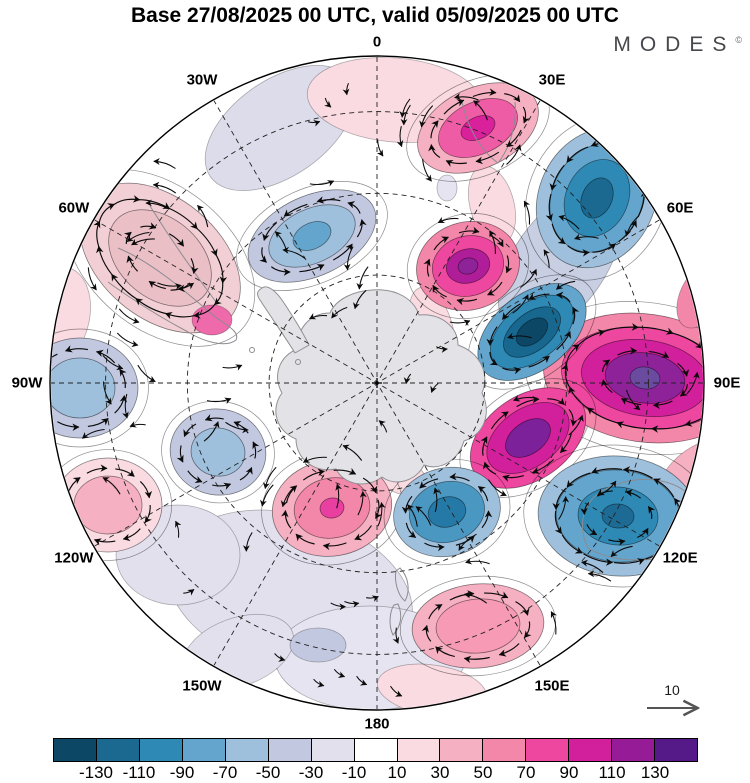 The height and width of the screenshot is (783, 750). Describe the element at coordinates (202, 686) in the screenshot. I see `lon-label-150W: 150W` at that location.